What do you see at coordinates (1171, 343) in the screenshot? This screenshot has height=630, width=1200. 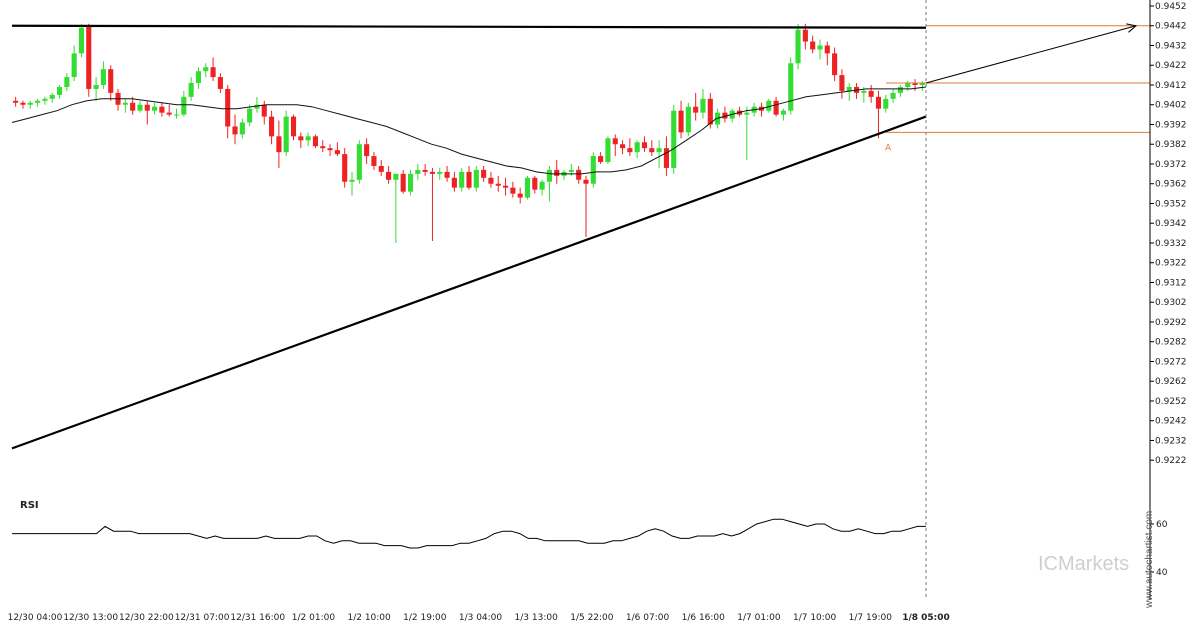 I see `price-tick-label: 0.9282` at bounding box center [1171, 343].